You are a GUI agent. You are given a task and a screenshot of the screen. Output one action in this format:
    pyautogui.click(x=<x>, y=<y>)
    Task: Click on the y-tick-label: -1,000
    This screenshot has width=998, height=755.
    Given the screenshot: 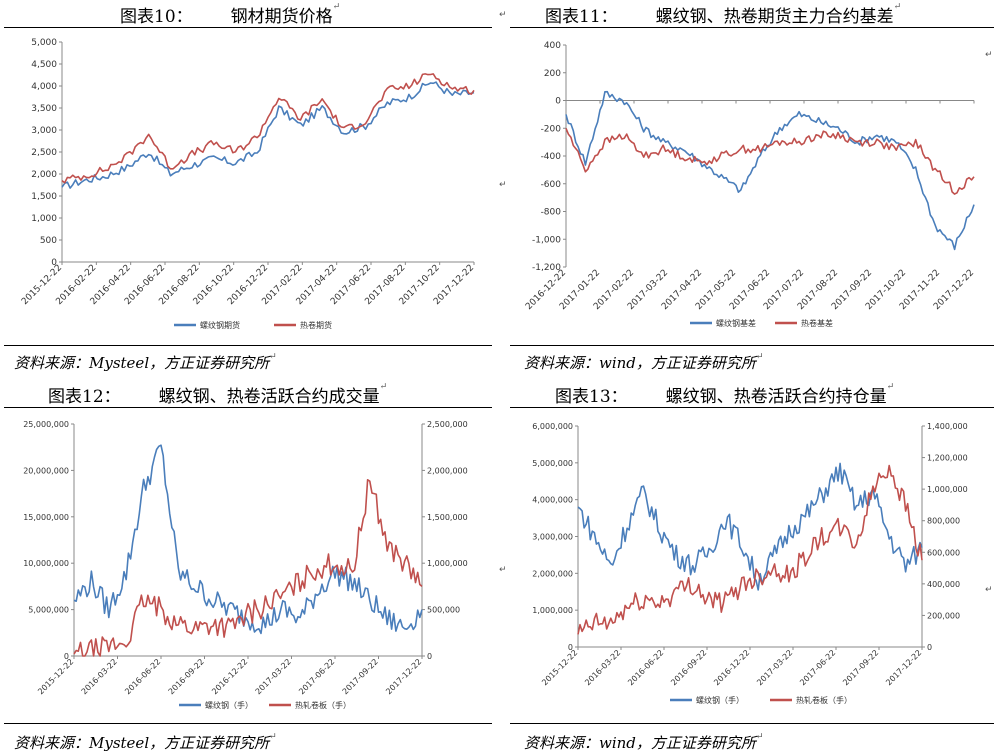 What is the action you would take?
    pyautogui.click(x=546, y=240)
    